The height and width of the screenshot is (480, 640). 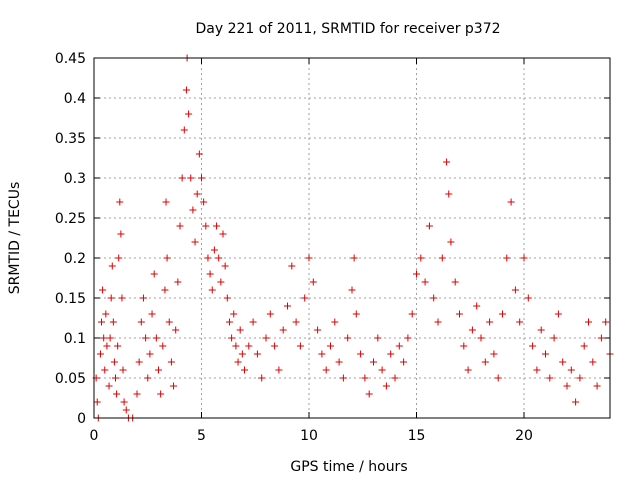 I want to click on x-axis-label: GPS time / hours, so click(x=348, y=467).